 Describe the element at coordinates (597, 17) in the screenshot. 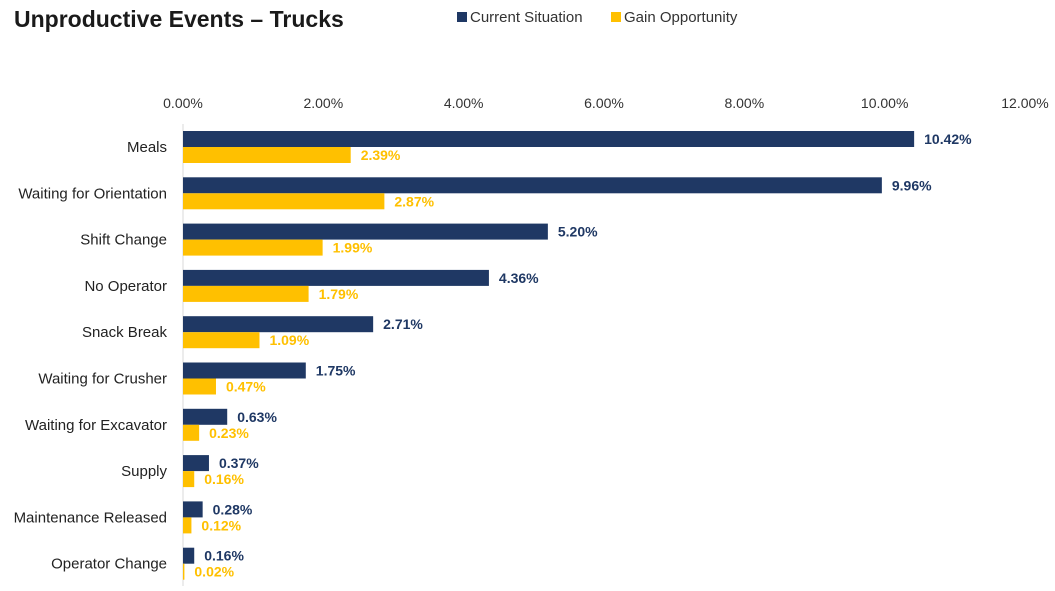

I see `legend: Current Situation Gain Opportunity` at that location.